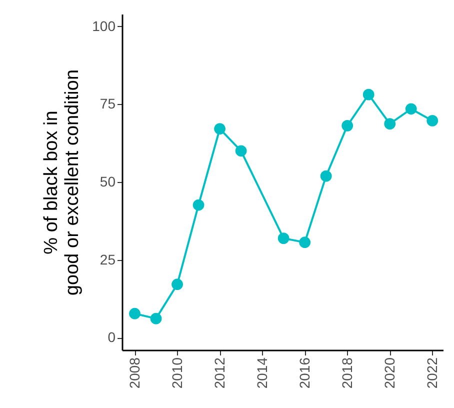  What do you see at coordinates (346, 373) in the screenshot?
I see `x-tick-label: 2018` at bounding box center [346, 373].